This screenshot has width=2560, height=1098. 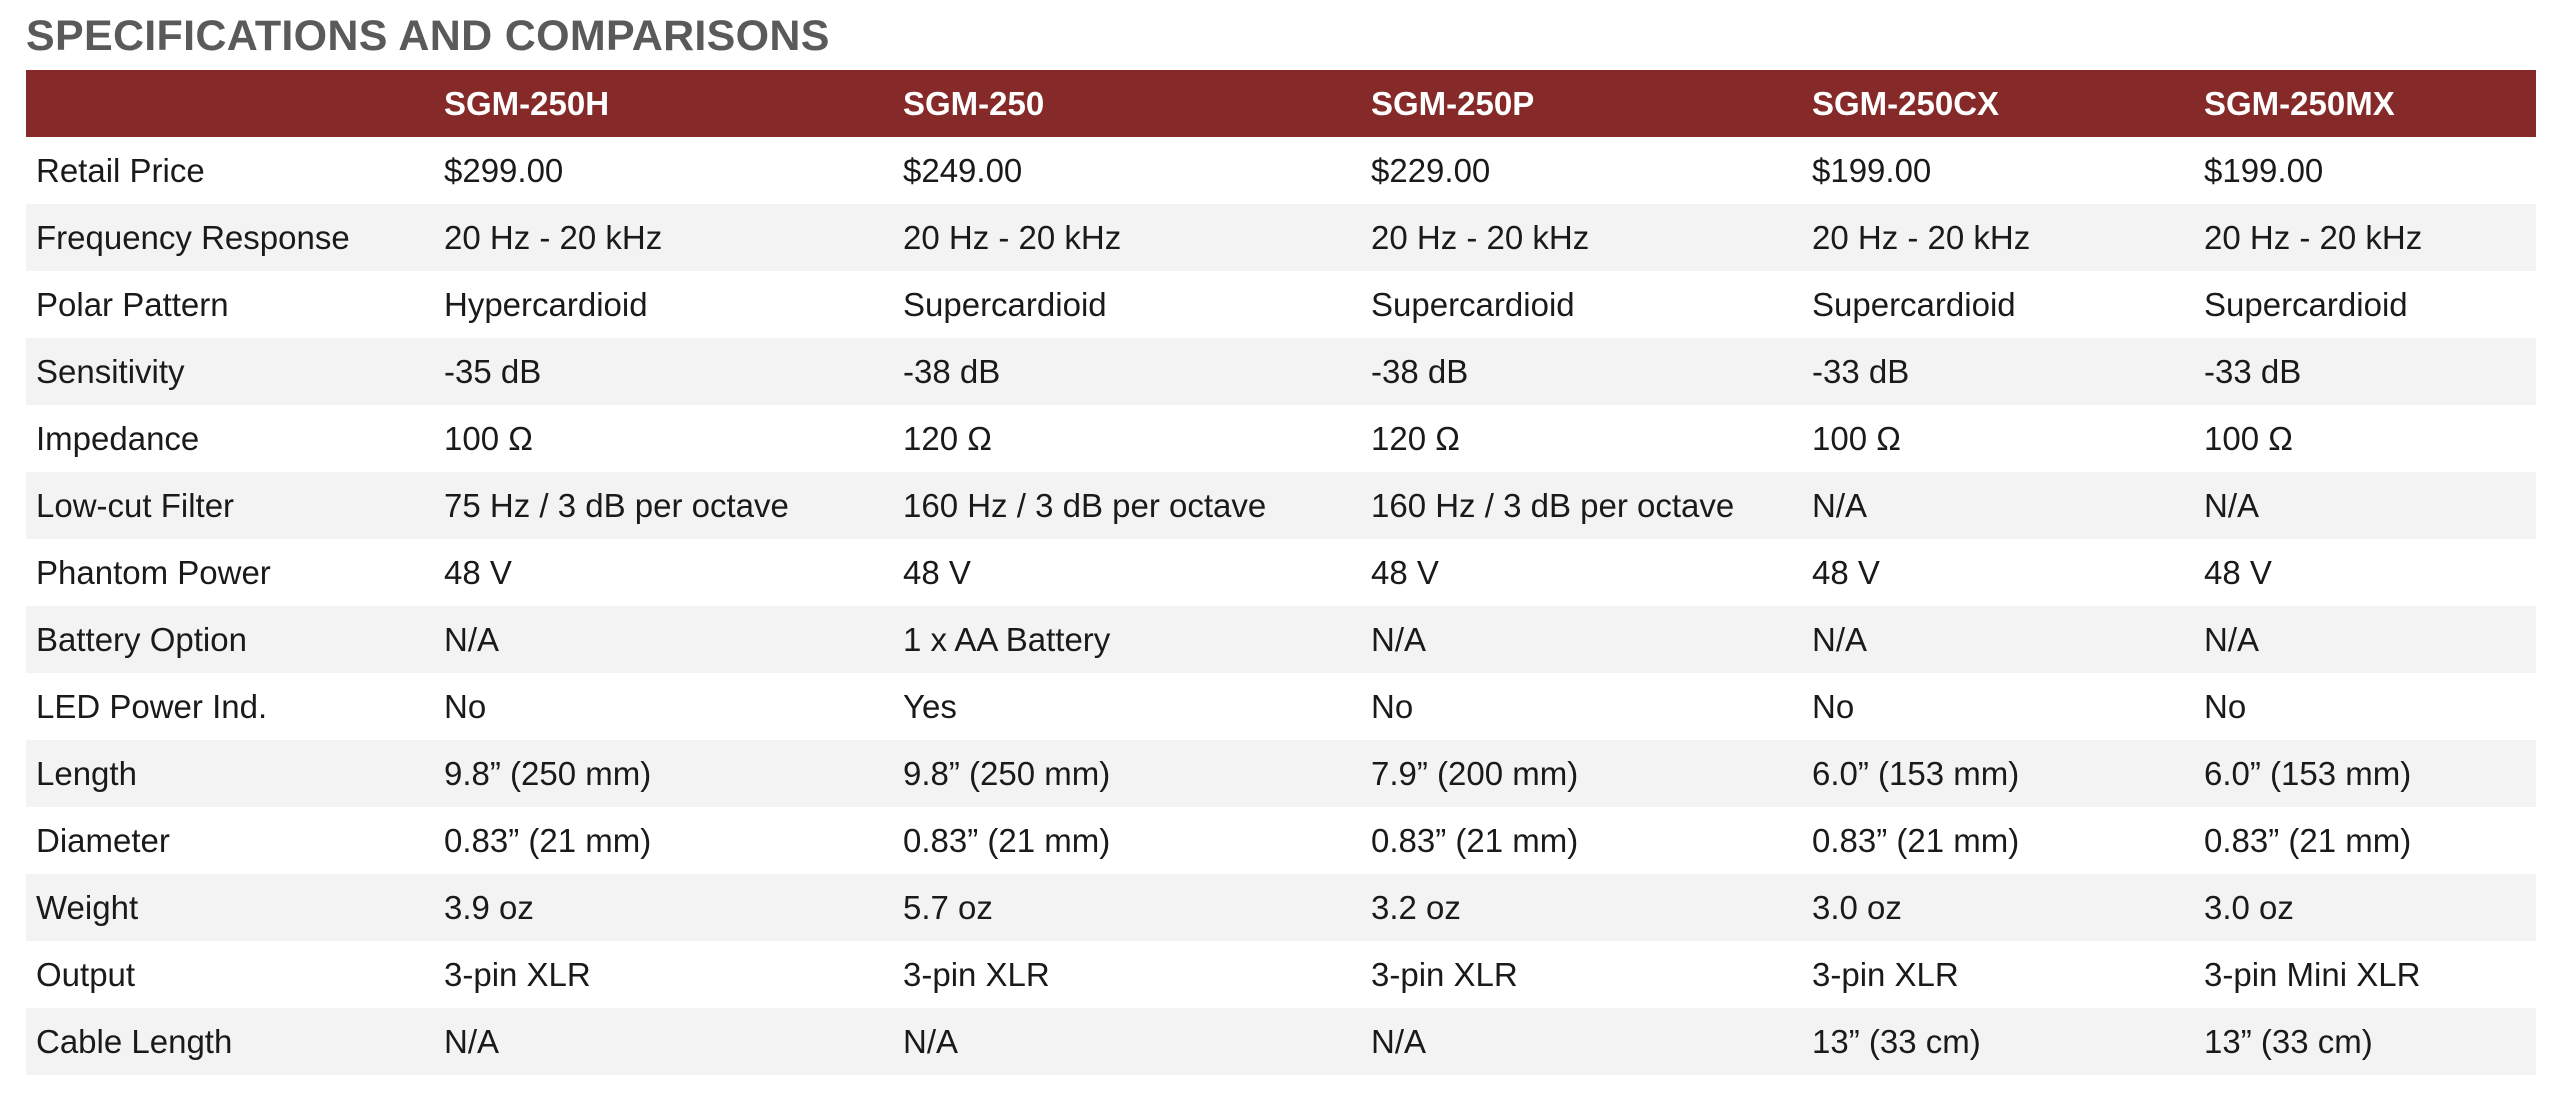 I want to click on spec-value: 3.2 oz, so click(x=1416, y=907).